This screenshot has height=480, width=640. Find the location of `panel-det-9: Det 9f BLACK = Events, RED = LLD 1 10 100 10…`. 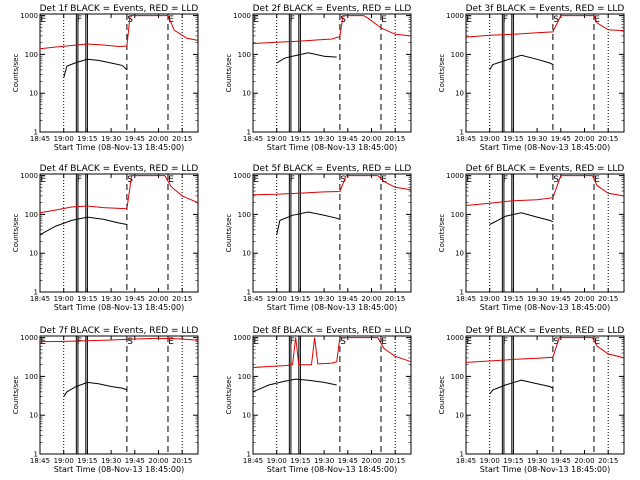

panel-det-9: Det 9f BLACK = Events, RED = LLD 1 10 100 10… is located at coordinates (531, 400).